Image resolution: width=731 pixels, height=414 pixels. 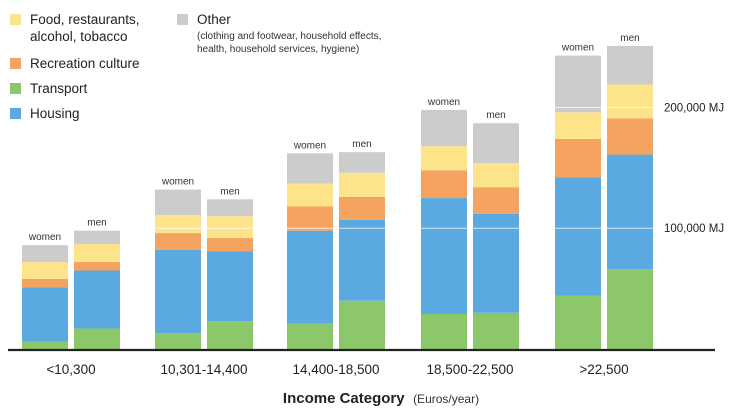 What do you see at coordinates (79, 36) in the screenshot?
I see `legend-label-food-line2: alcohol, tobacco` at bounding box center [79, 36].